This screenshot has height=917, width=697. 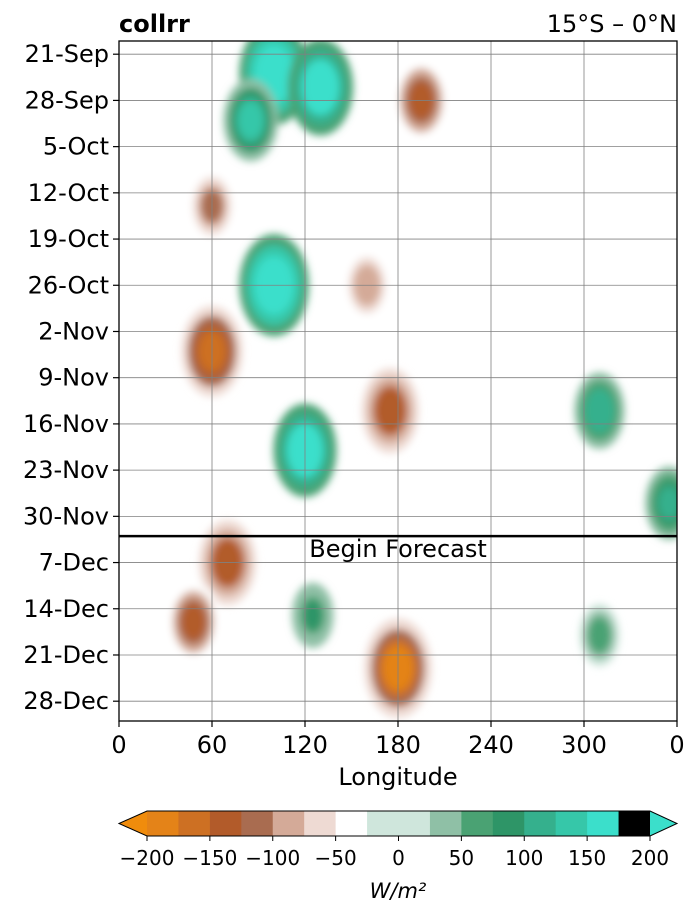 What do you see at coordinates (305, 745) in the screenshot?
I see `x-tick-label: 120` at bounding box center [305, 745].